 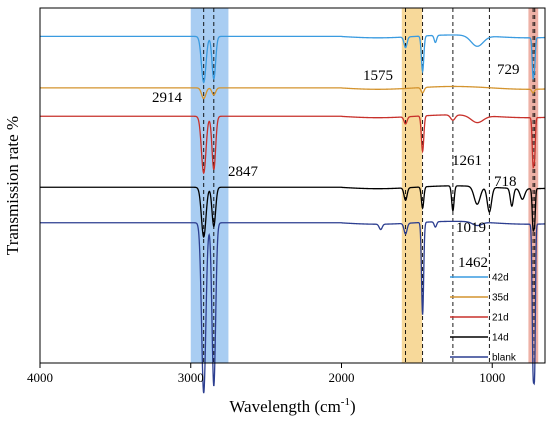 I want to click on y-axis-label: Transmission rate %, so click(x=12, y=185).